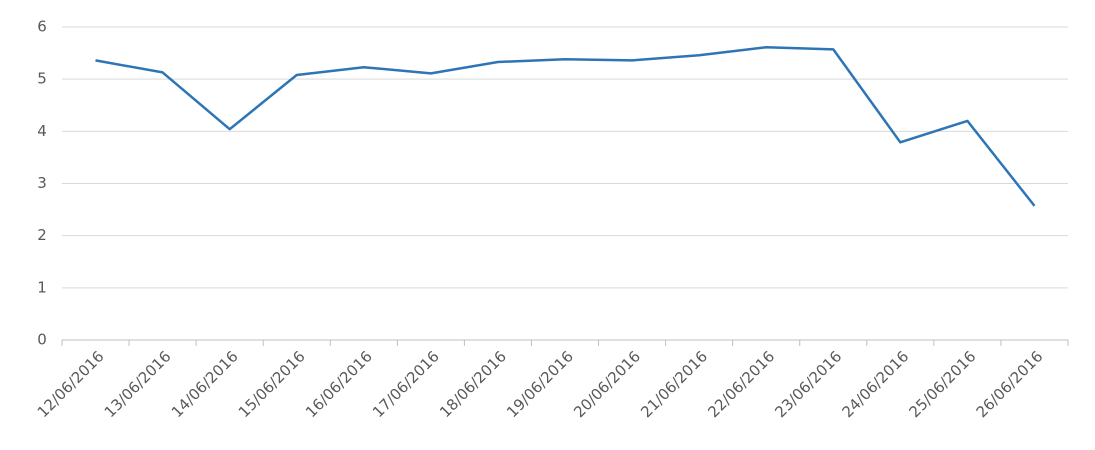 The height and width of the screenshot is (450, 1095). What do you see at coordinates (1010, 384) in the screenshot?
I see `x-tick-label: 26/06/2016` at bounding box center [1010, 384].